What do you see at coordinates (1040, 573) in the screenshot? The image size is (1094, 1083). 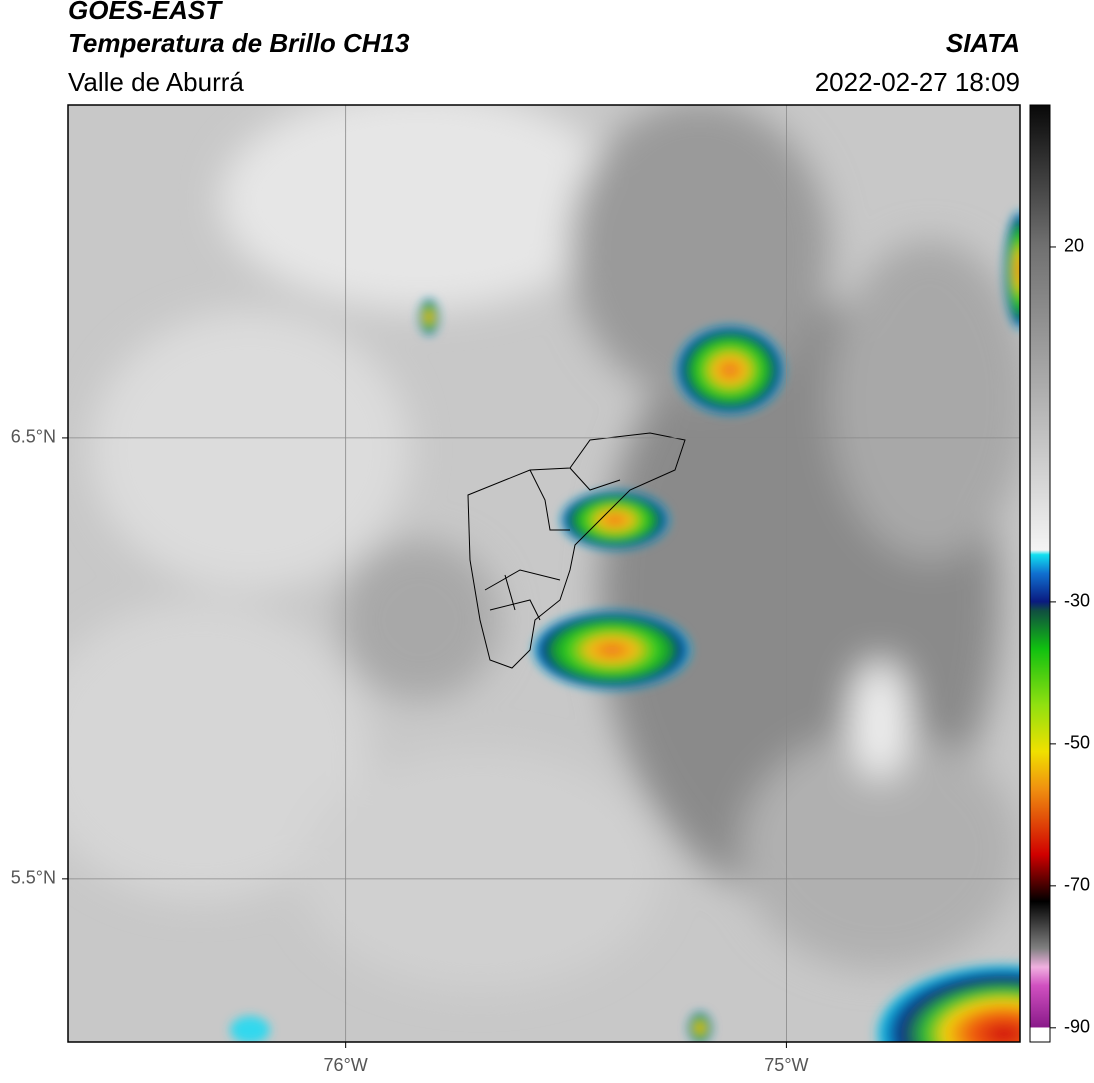 I see `colorbar` at bounding box center [1040, 573].